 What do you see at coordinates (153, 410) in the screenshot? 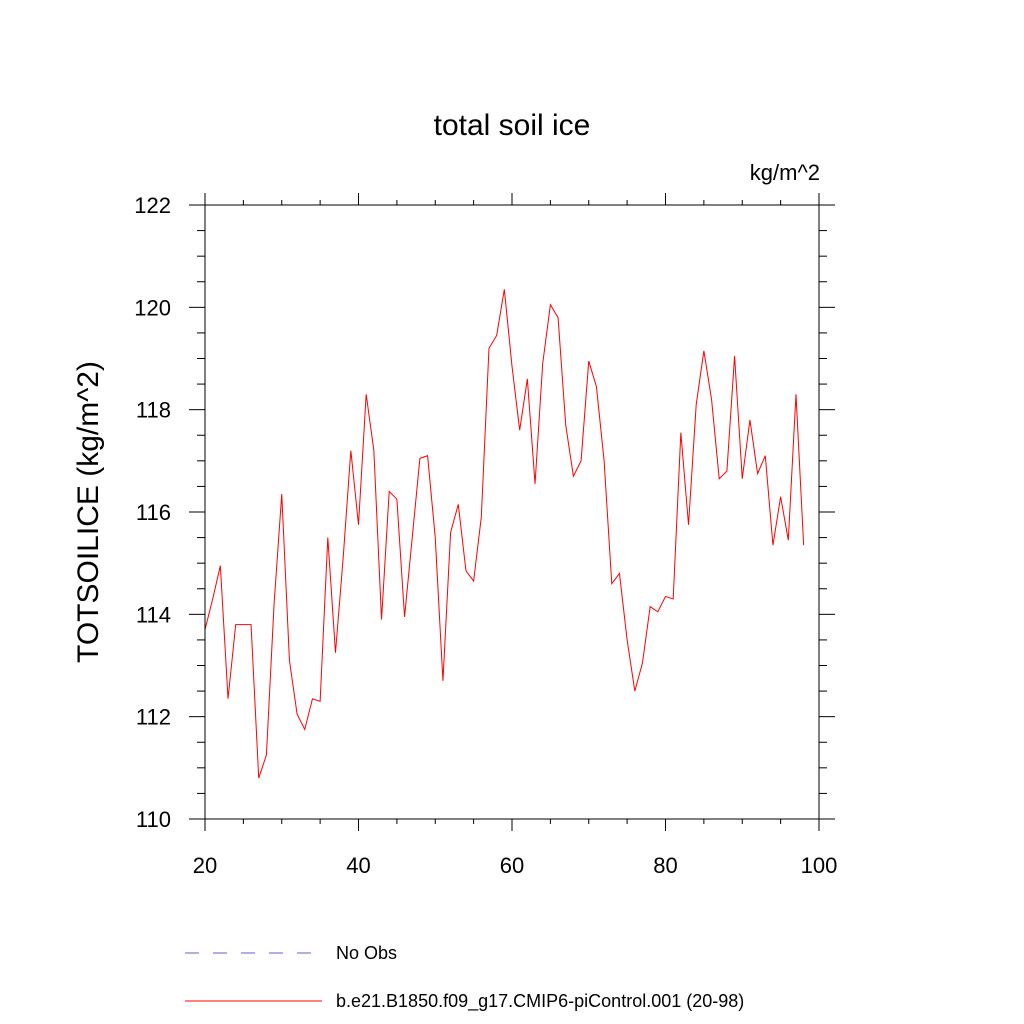
I see `y-tick-label: 118` at bounding box center [153, 410].